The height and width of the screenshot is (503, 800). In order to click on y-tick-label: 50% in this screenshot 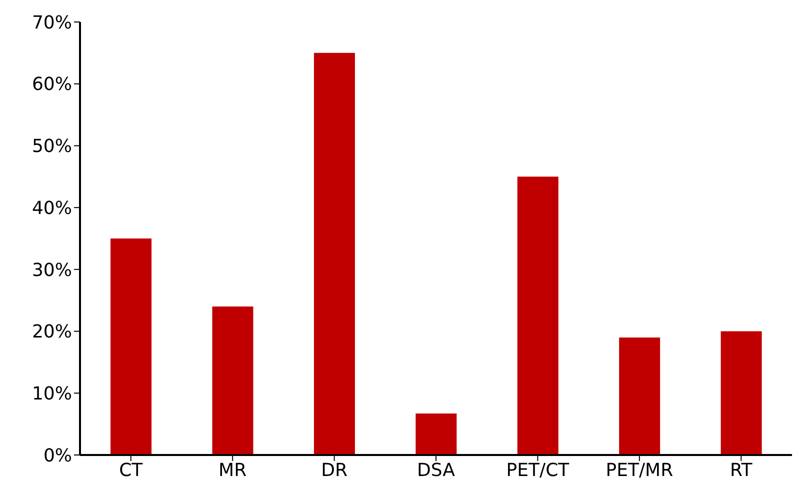, I will do `click(52, 147)`.